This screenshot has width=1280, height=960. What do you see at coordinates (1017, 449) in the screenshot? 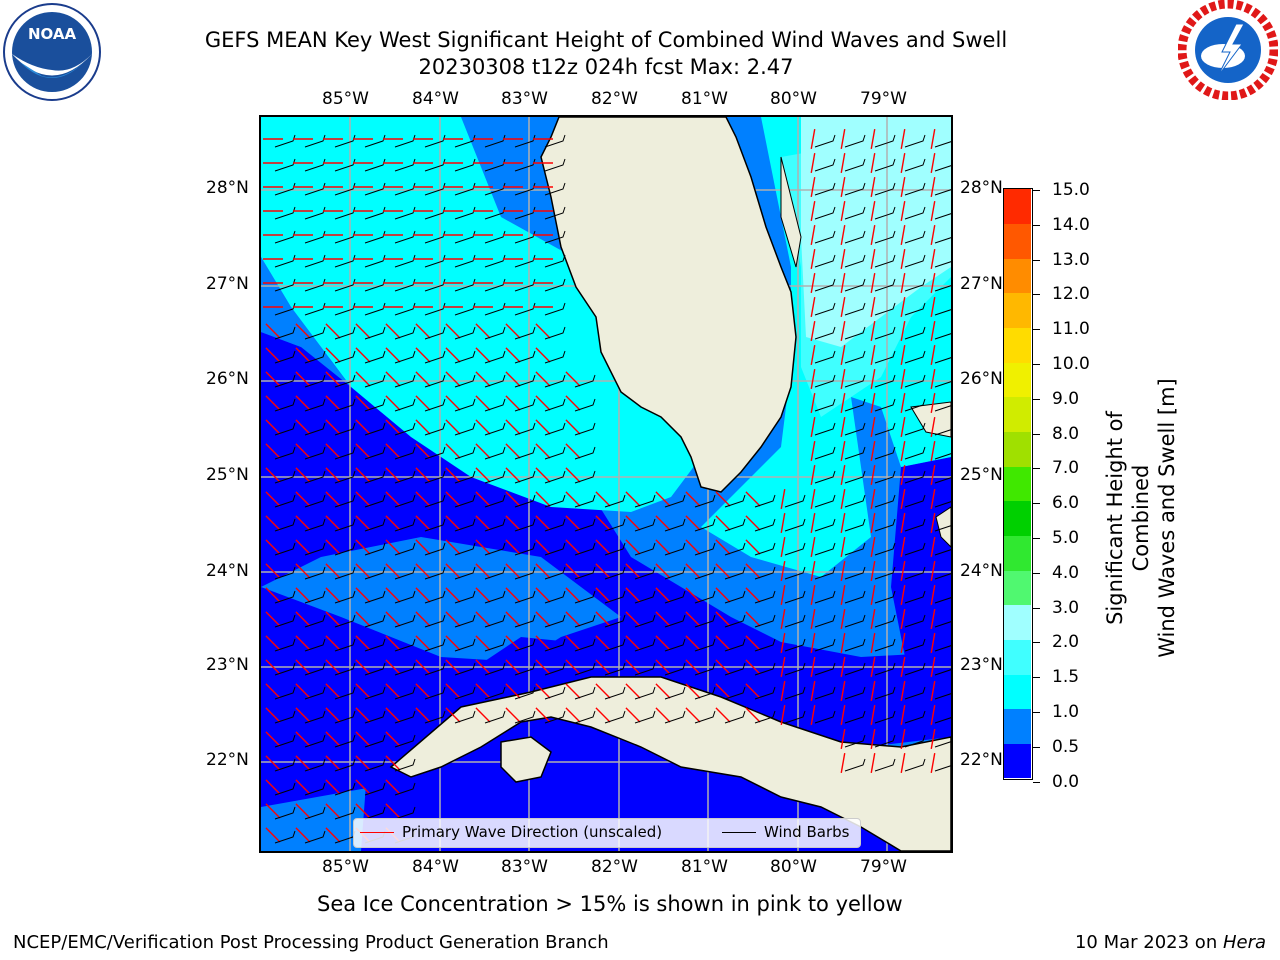
I see `colorbar-band` at bounding box center [1017, 449].